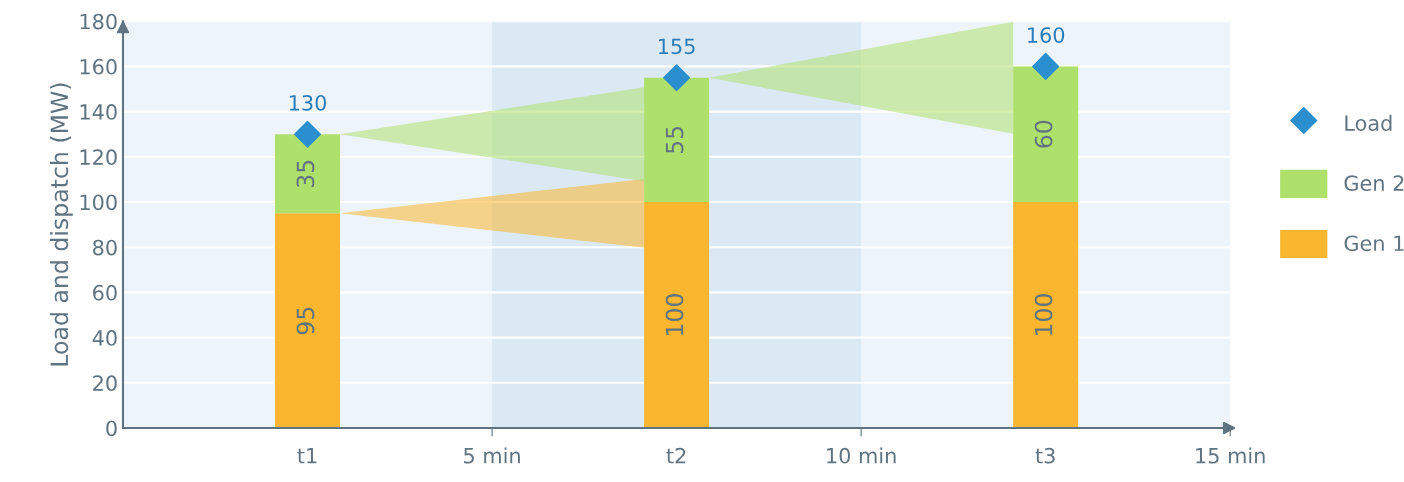 This screenshot has width=1404, height=482. I want to click on data-label: 60, so click(1043, 134).